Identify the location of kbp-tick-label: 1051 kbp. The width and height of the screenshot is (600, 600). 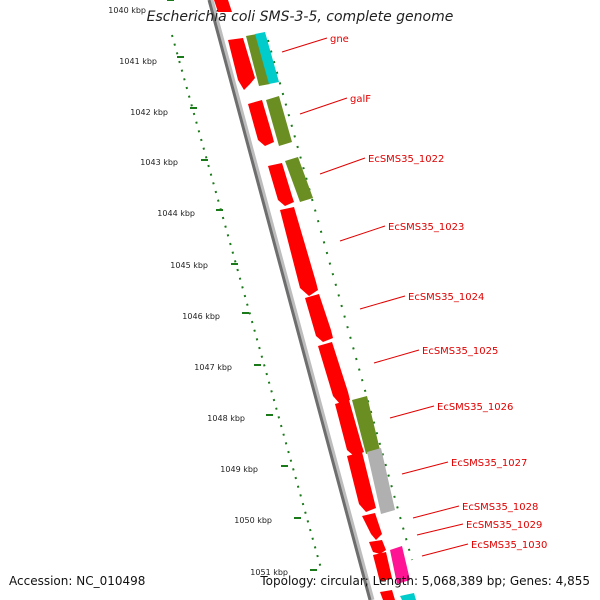
(269, 572).